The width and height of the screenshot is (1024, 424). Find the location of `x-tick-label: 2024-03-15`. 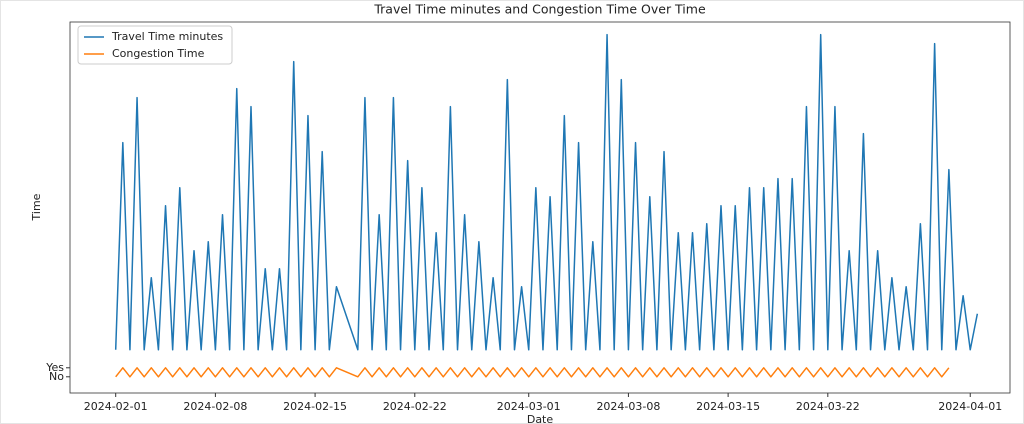

x-tick-label: 2024-03-15 is located at coordinates (728, 406).